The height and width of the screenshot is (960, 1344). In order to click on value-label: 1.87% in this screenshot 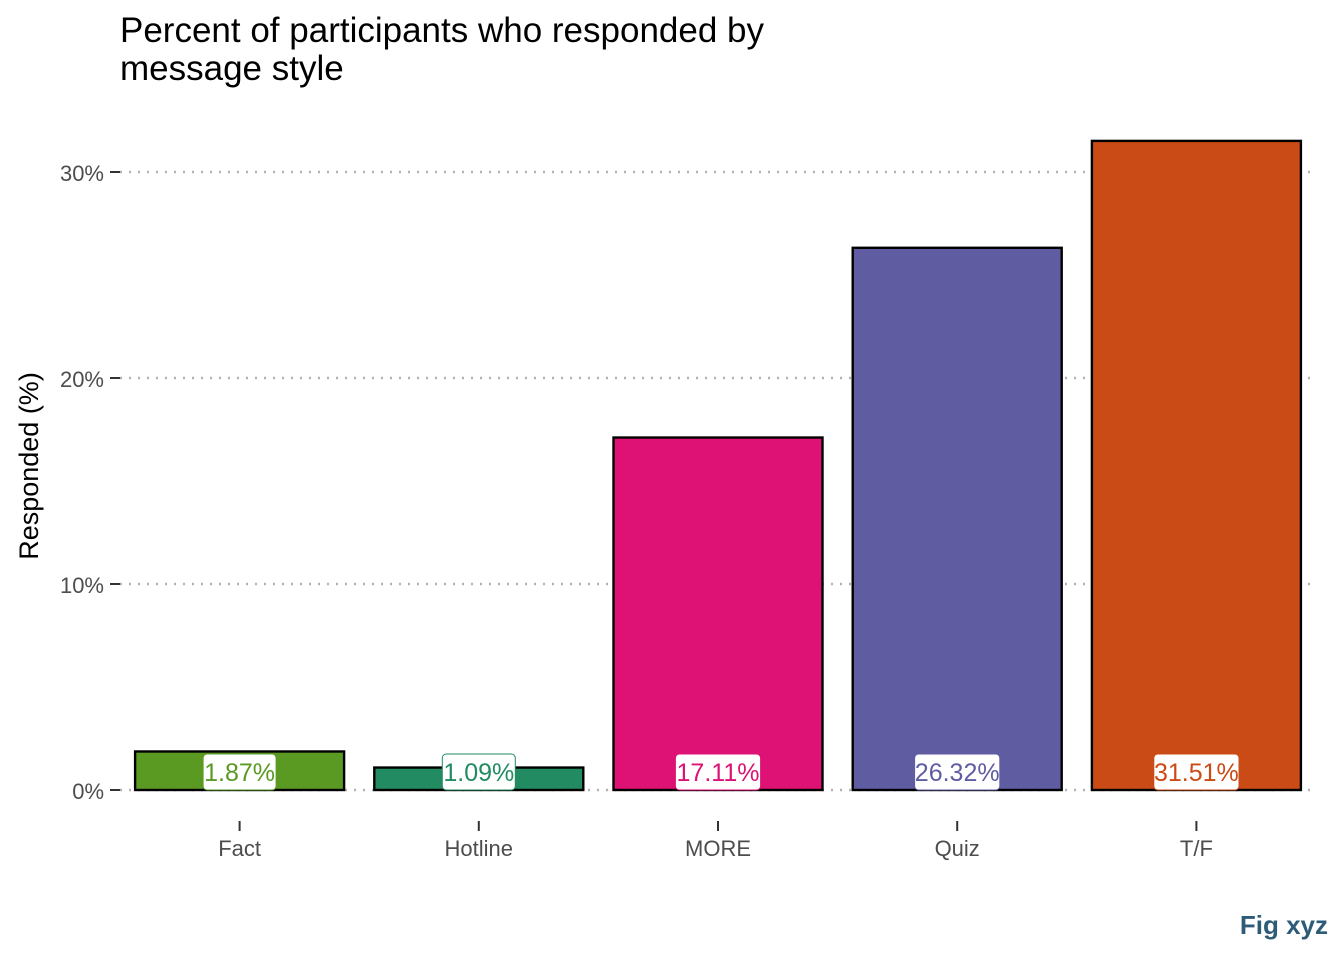, I will do `click(239, 773)`.